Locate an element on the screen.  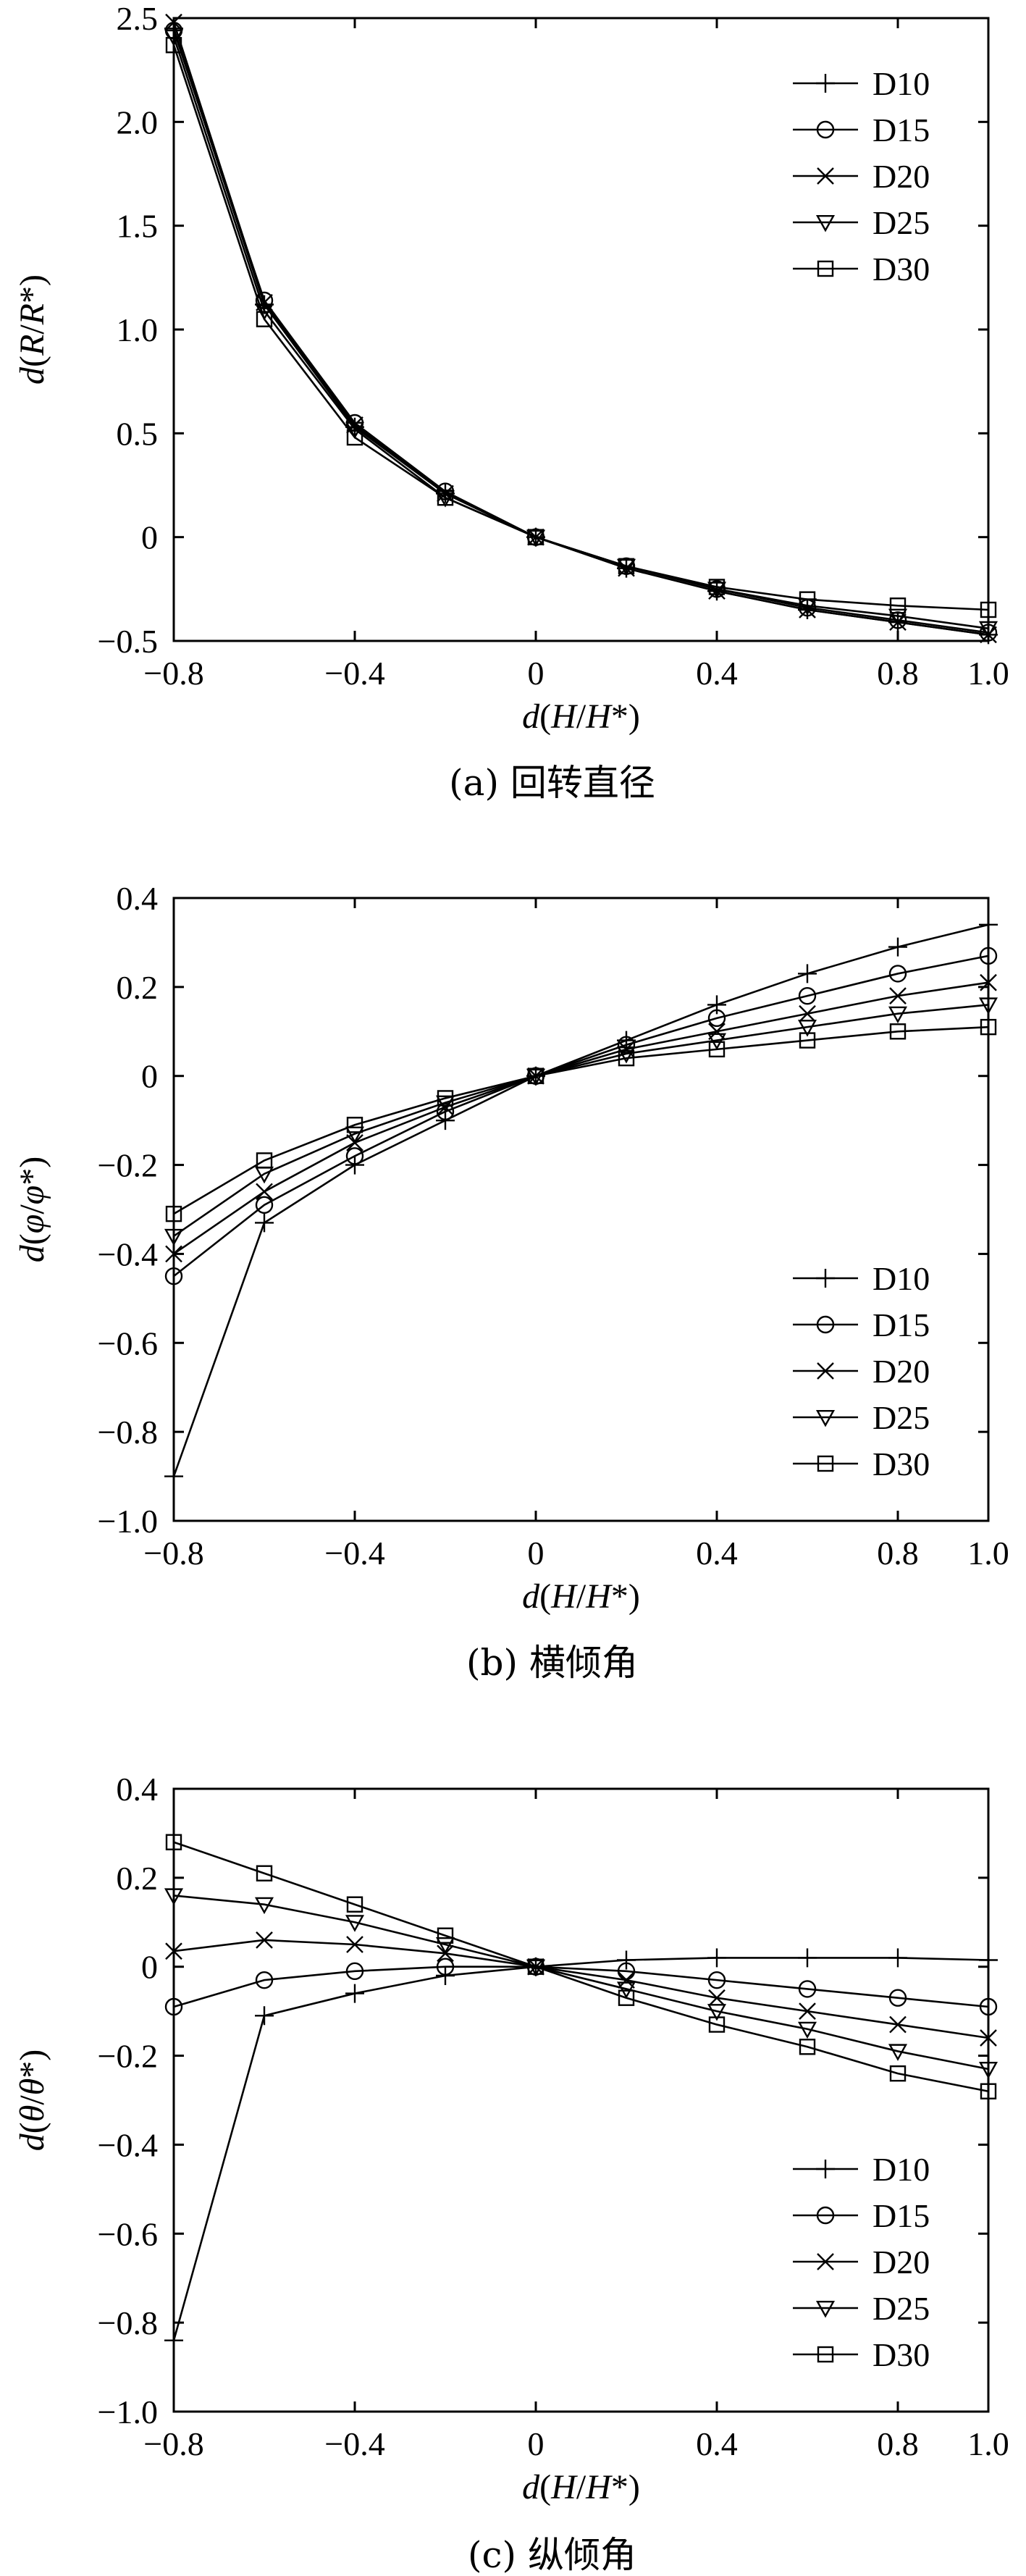
series-d15 is located at coordinates (581, 1987).